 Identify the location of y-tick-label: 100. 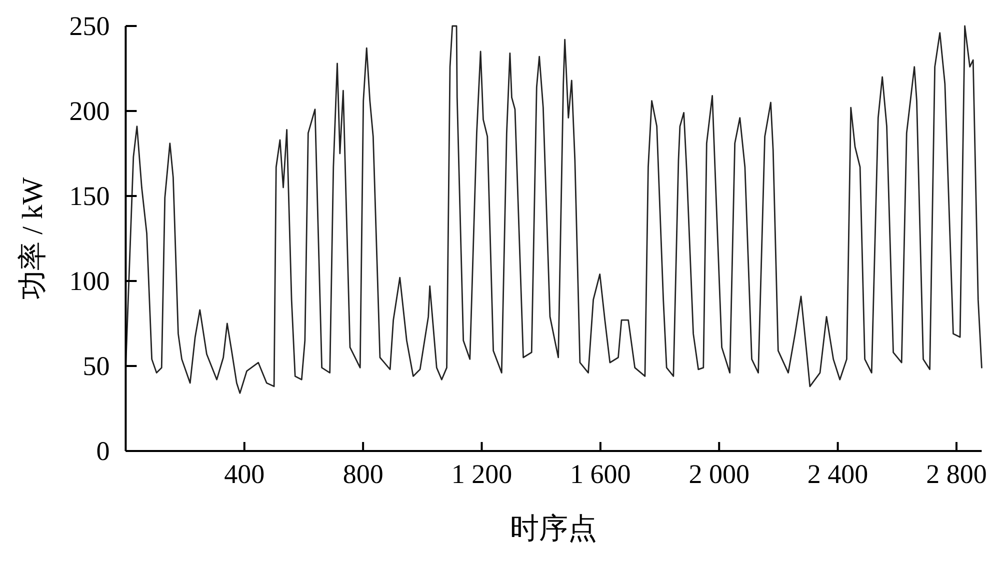
(89, 281).